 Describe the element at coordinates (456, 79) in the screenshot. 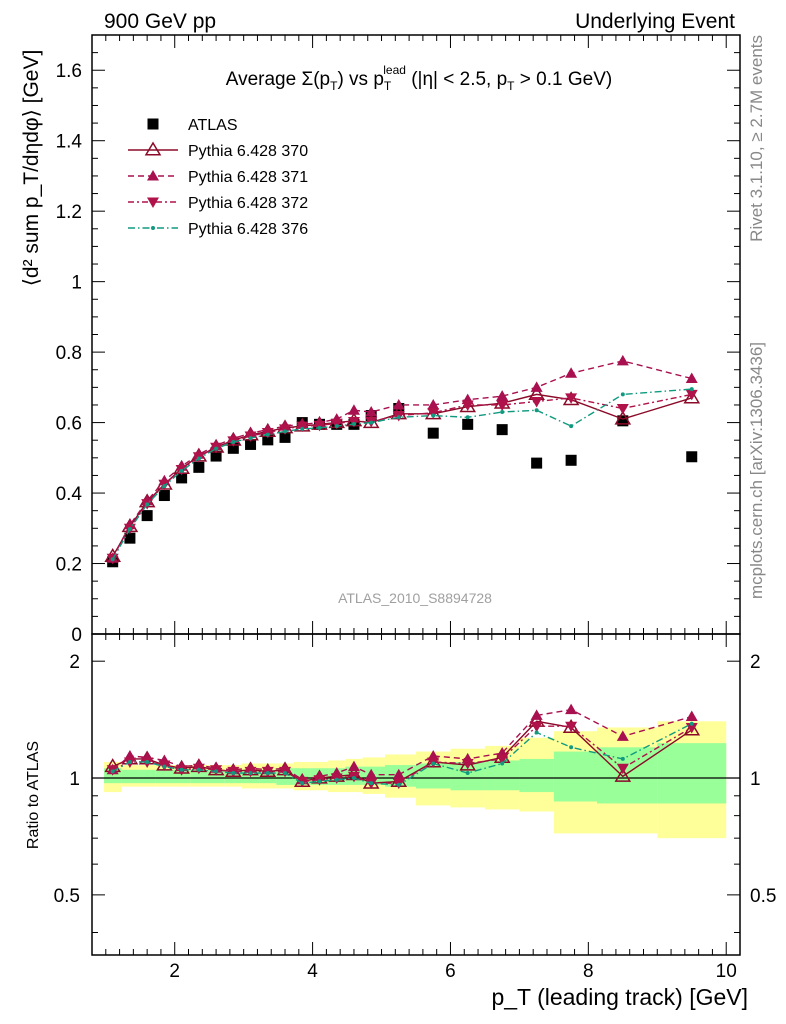

I see `title-suffix: (|η| < 2.5, p` at that location.